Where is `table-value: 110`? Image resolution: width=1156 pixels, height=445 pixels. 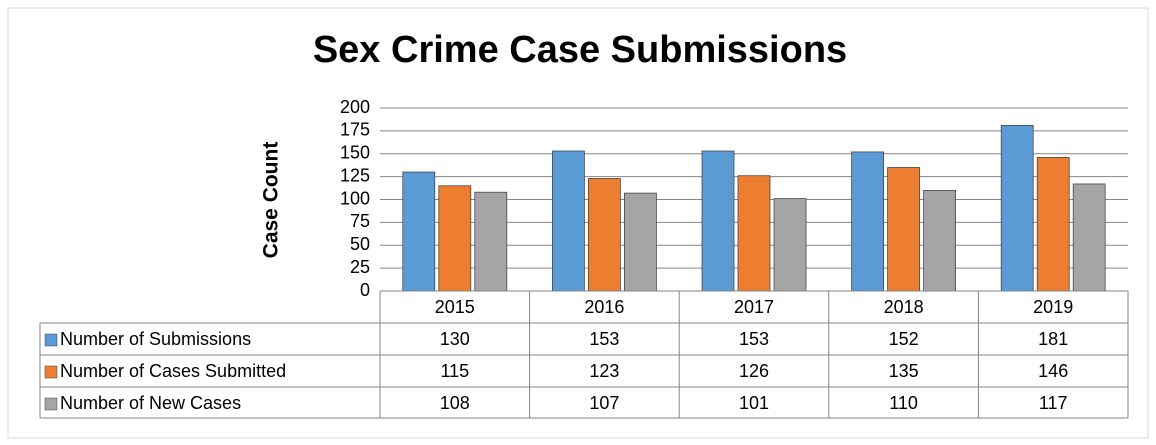 table-value: 110 is located at coordinates (903, 403).